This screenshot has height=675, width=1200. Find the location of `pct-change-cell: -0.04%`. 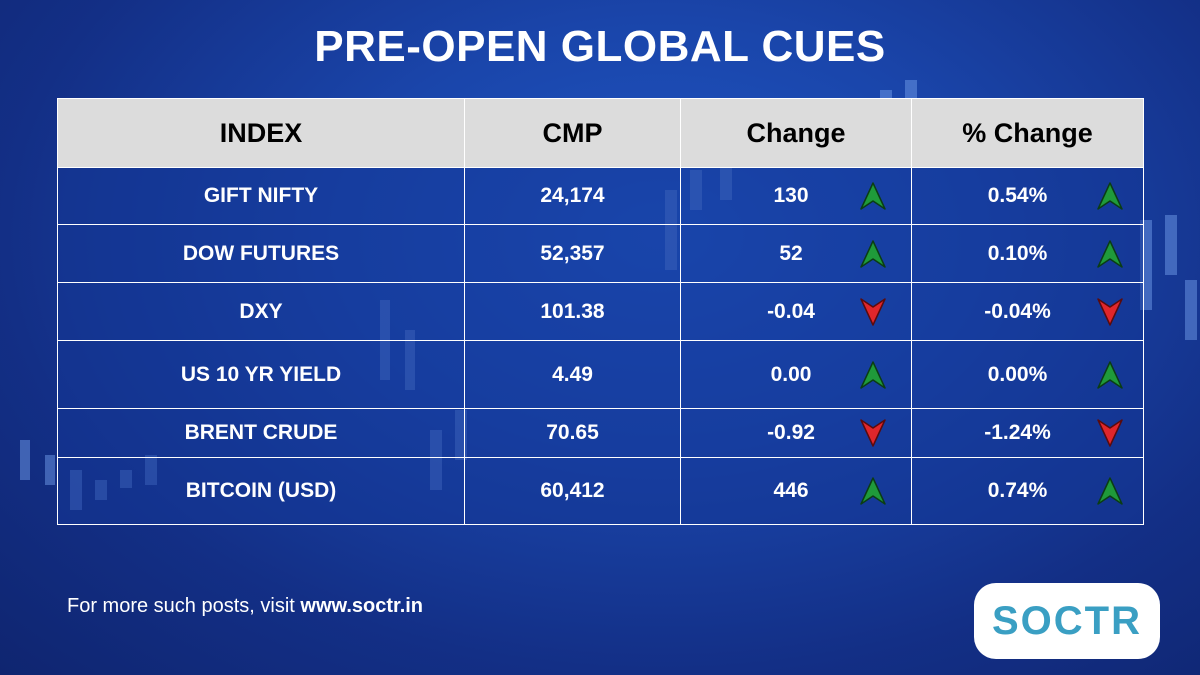

pct-change-cell: -0.04% is located at coordinates (1027, 311).